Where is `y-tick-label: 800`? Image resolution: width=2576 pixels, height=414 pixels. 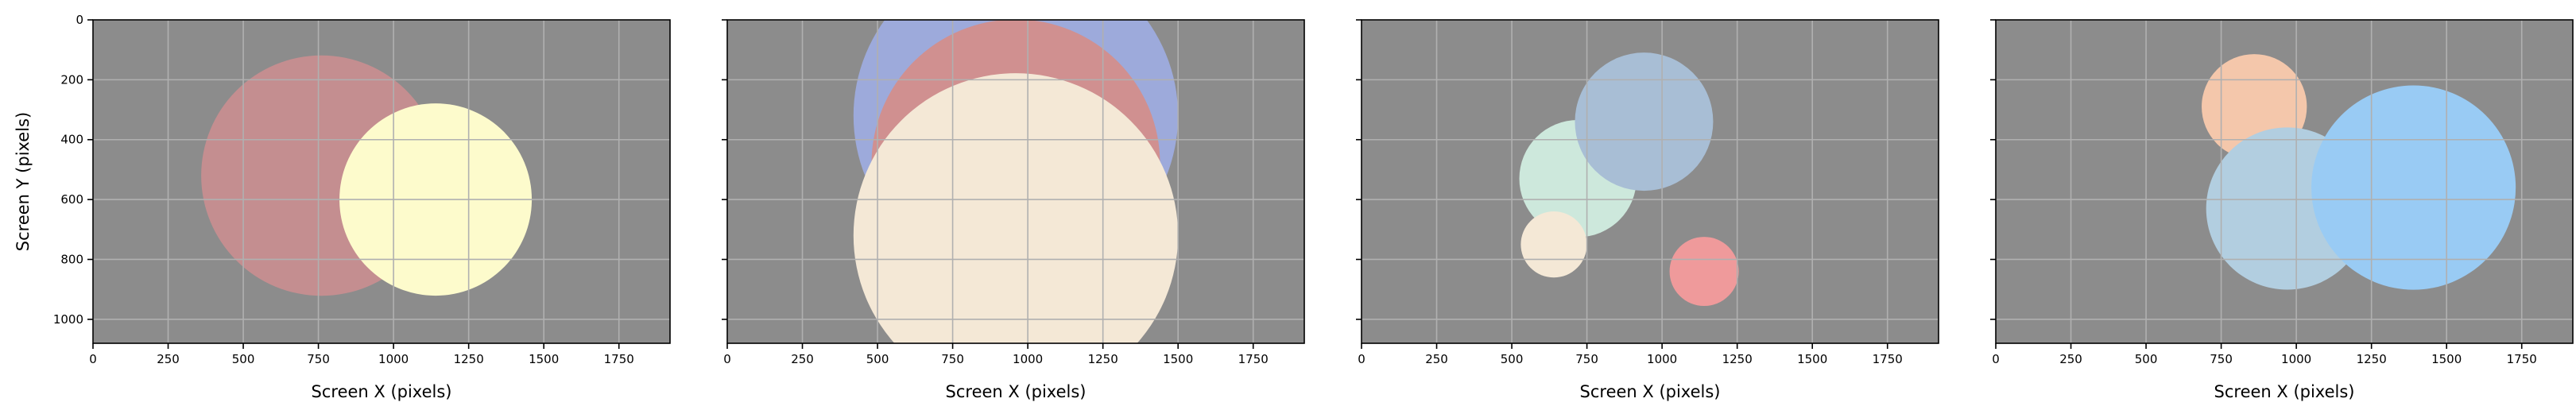
y-tick-label: 800 is located at coordinates (71, 259).